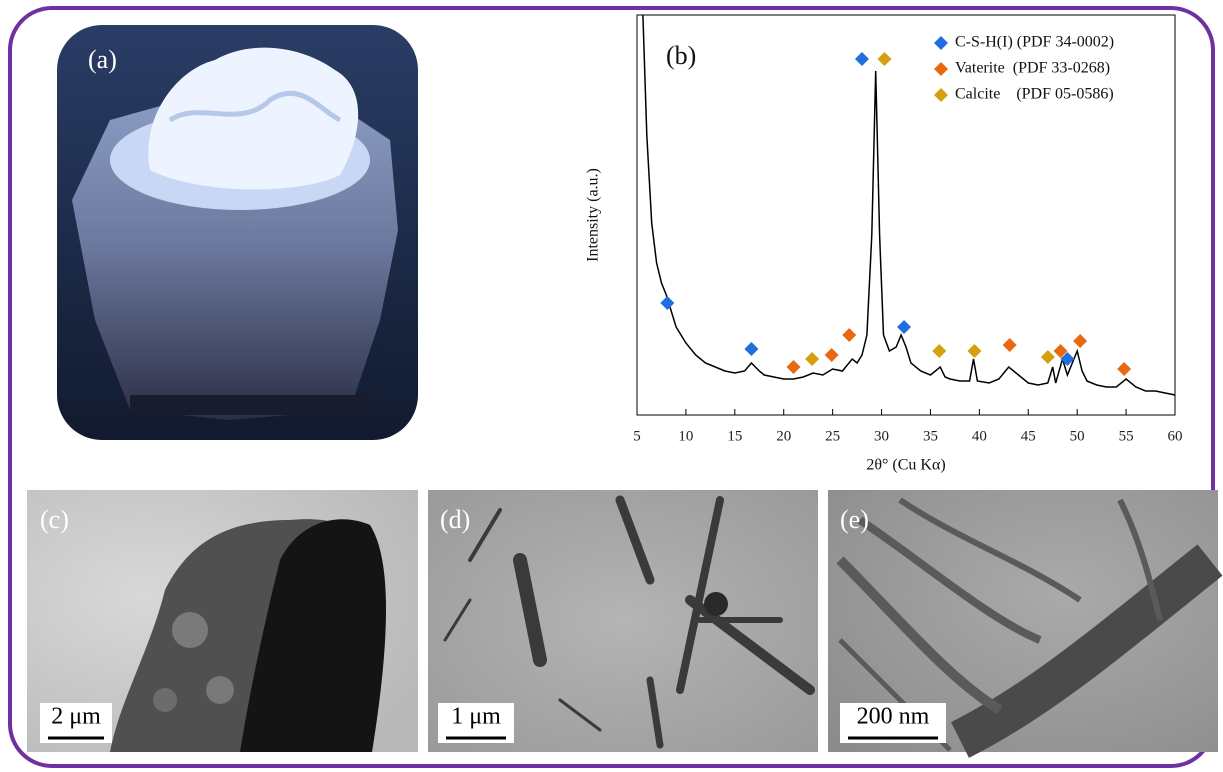  I want to click on scale-bar-label: 200 nm, so click(893, 717).